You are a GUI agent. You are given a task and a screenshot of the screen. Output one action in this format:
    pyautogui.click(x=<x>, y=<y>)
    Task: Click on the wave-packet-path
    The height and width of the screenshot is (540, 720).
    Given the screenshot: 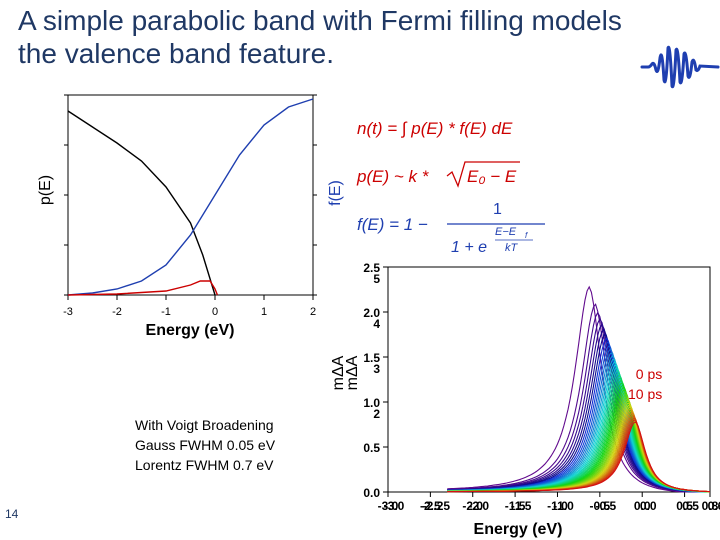 What is the action you would take?
    pyautogui.click(x=680, y=67)
    